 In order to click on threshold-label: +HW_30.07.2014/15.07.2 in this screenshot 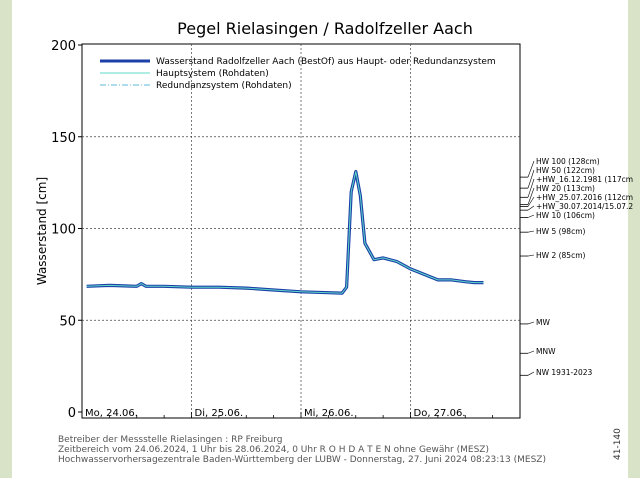, I will do `click(584, 206)`.